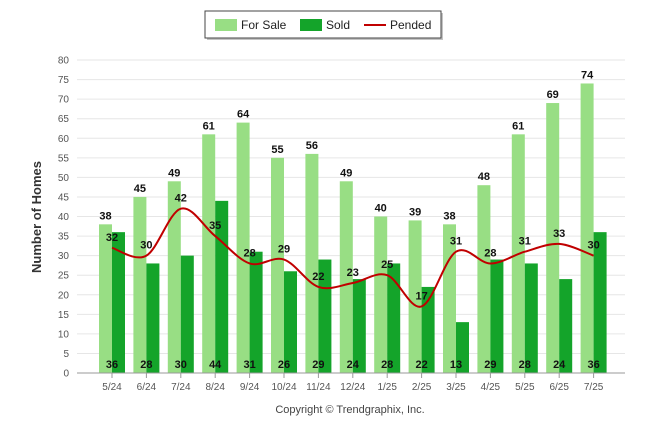  I want to click on legend-swatch-for-sale, so click(226, 25).